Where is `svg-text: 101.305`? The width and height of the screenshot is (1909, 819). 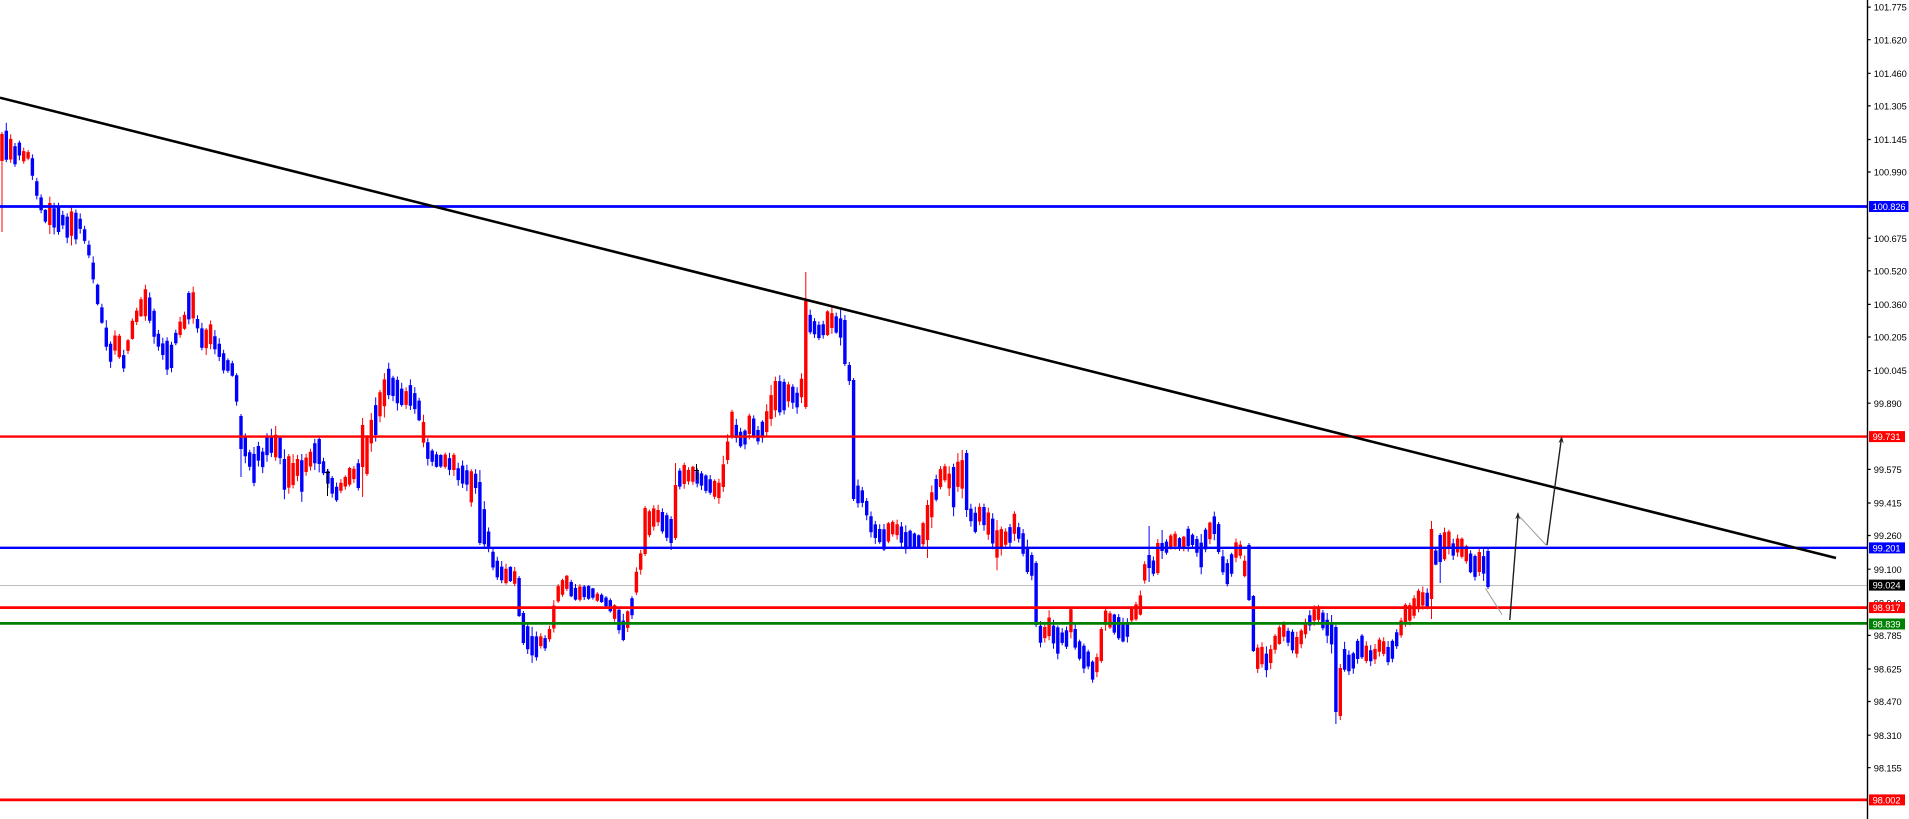 svg-text: 101.305 is located at coordinates (1890, 107).